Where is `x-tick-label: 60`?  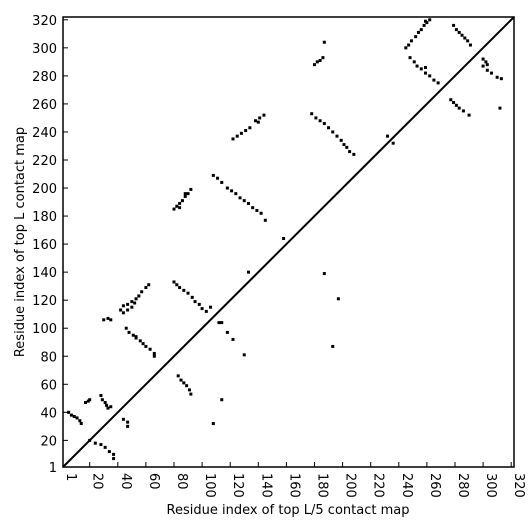
x-tick-label: 60 is located at coordinates (153, 481).